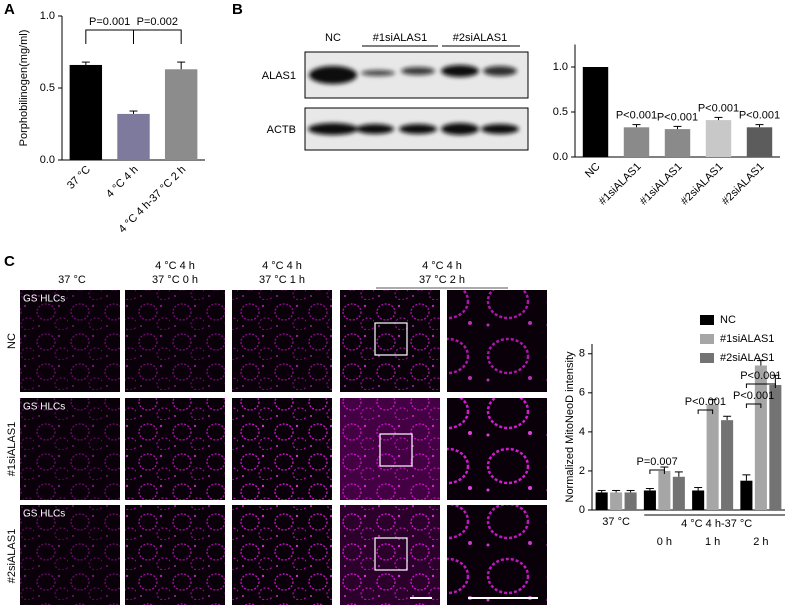 The image size is (790, 612). Describe the element at coordinates (24, 88) in the screenshot. I see `y-axis-label: Porphobilinogen(mg/ml)` at that location.